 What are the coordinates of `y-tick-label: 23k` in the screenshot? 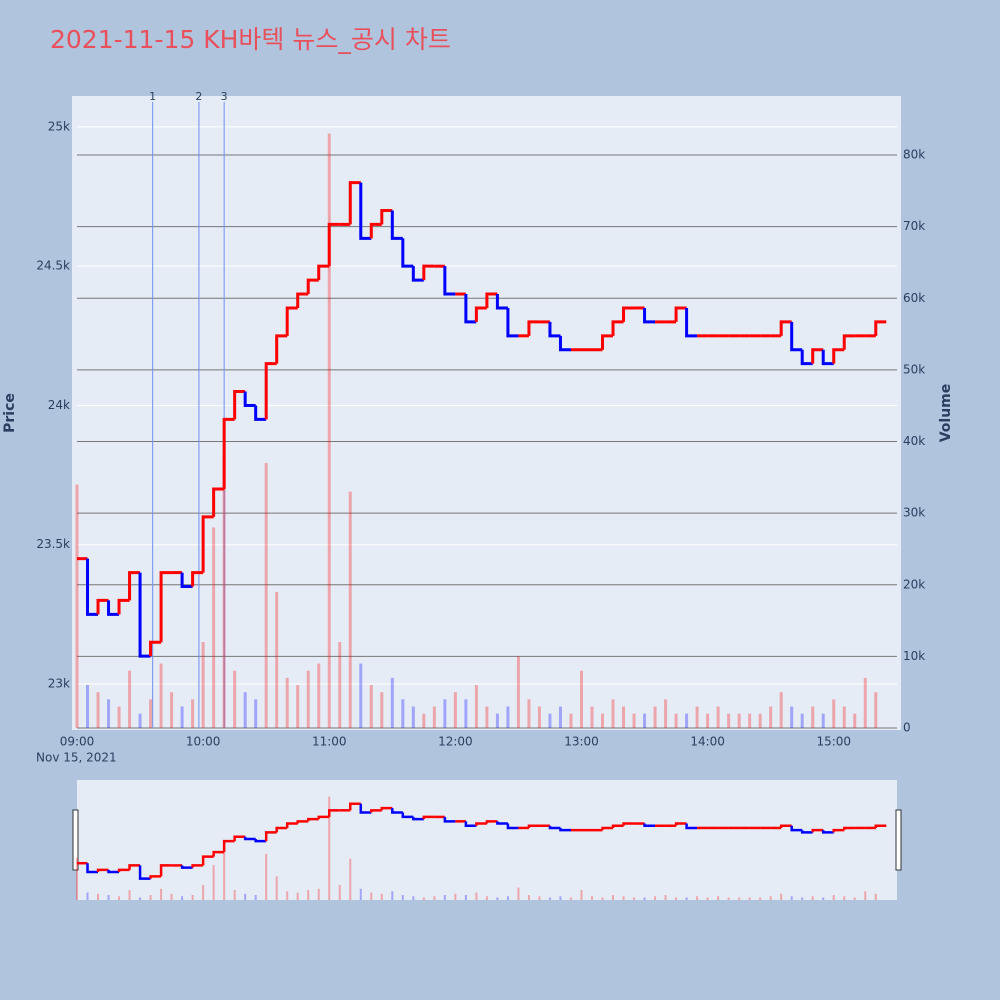 It's located at (59, 683).